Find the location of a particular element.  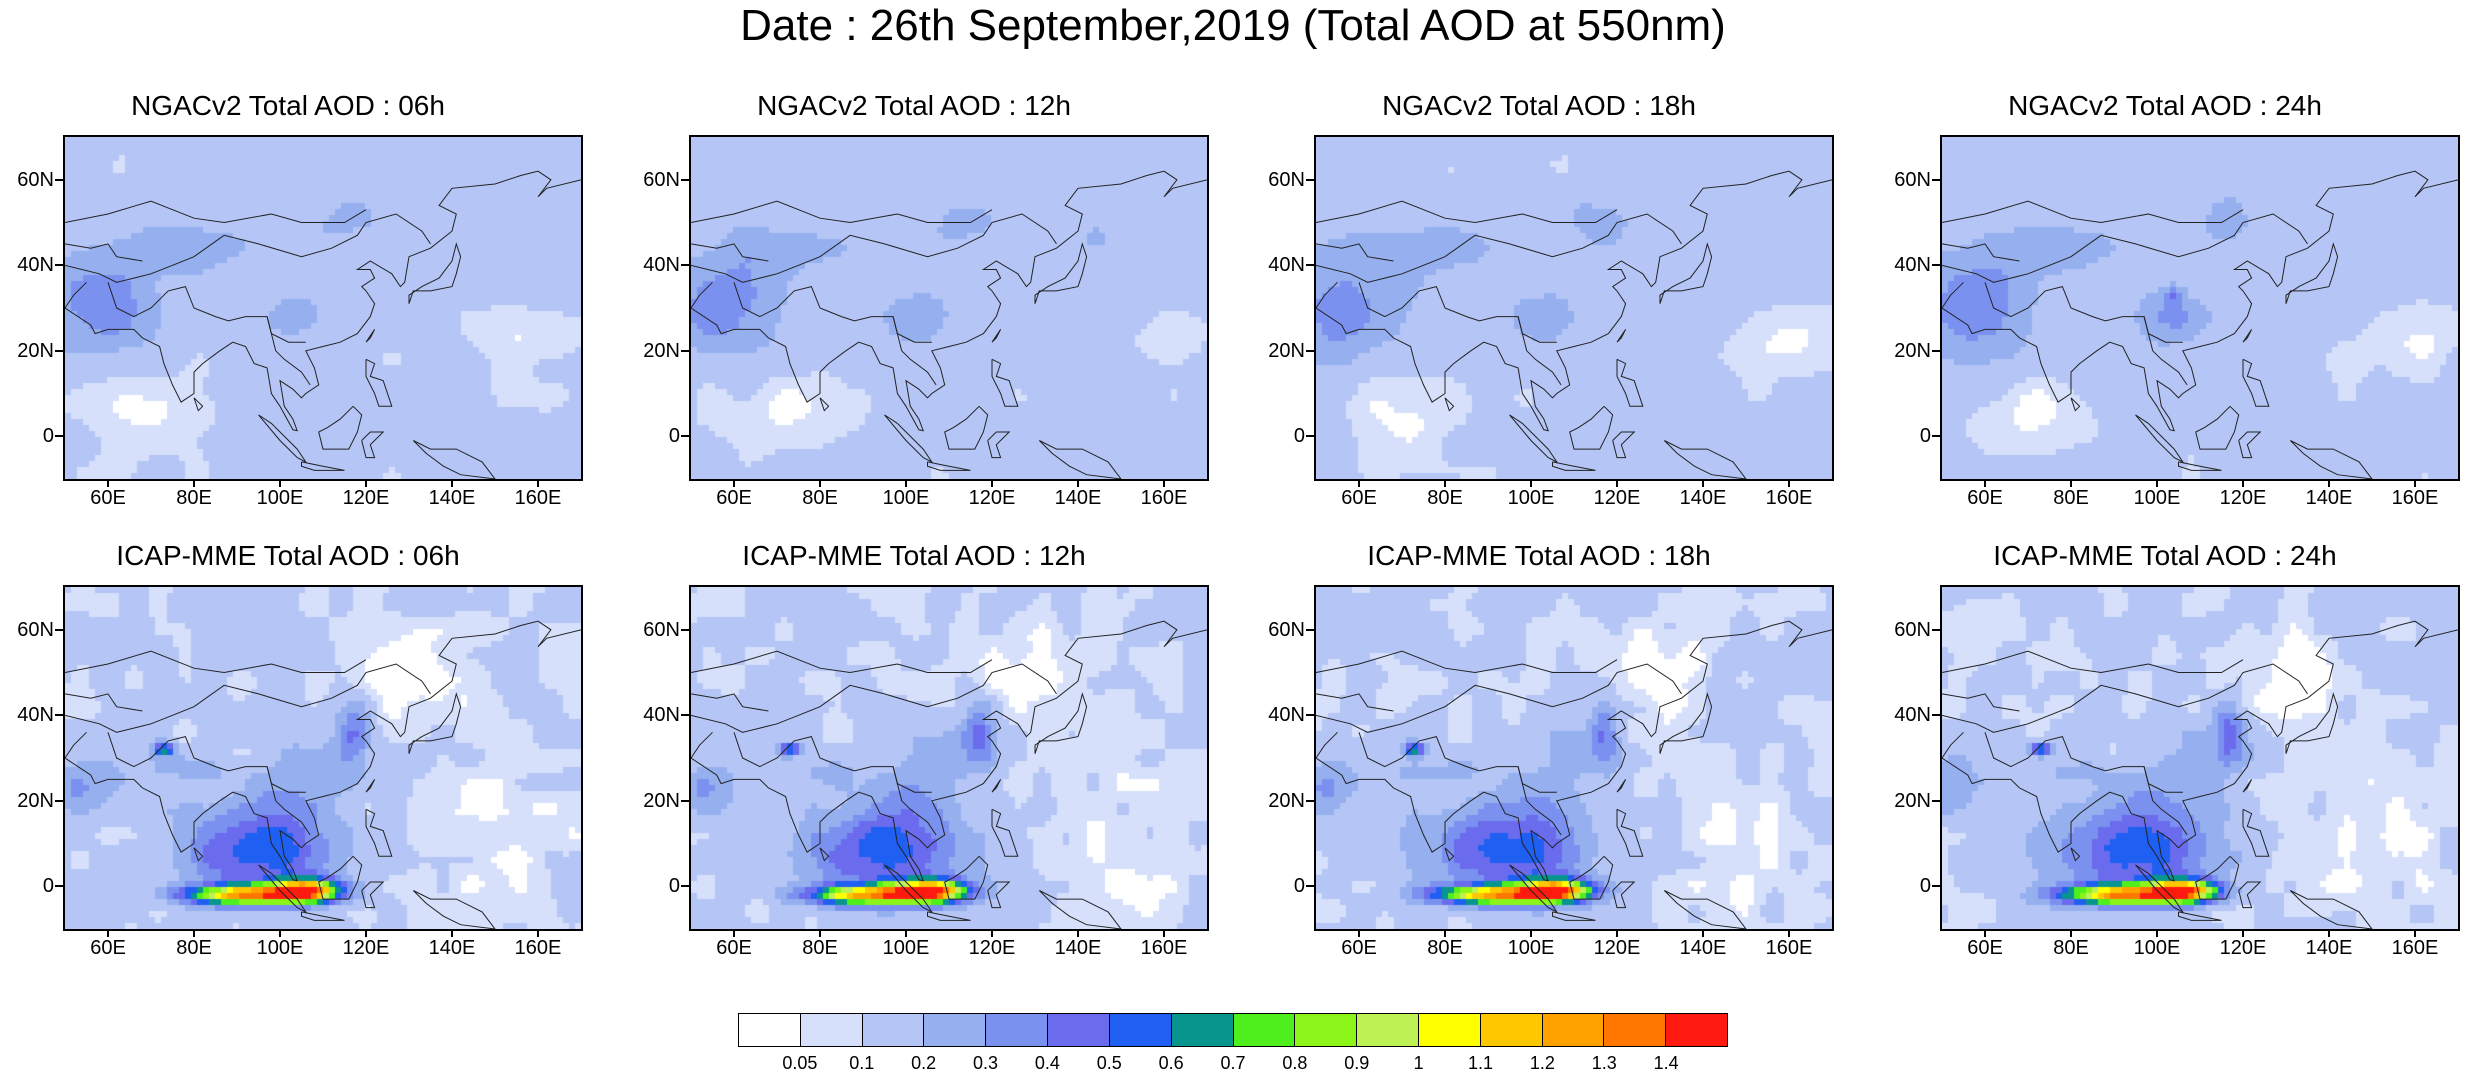

colorbar-level-label: 0.05 is located at coordinates (800, 1063).